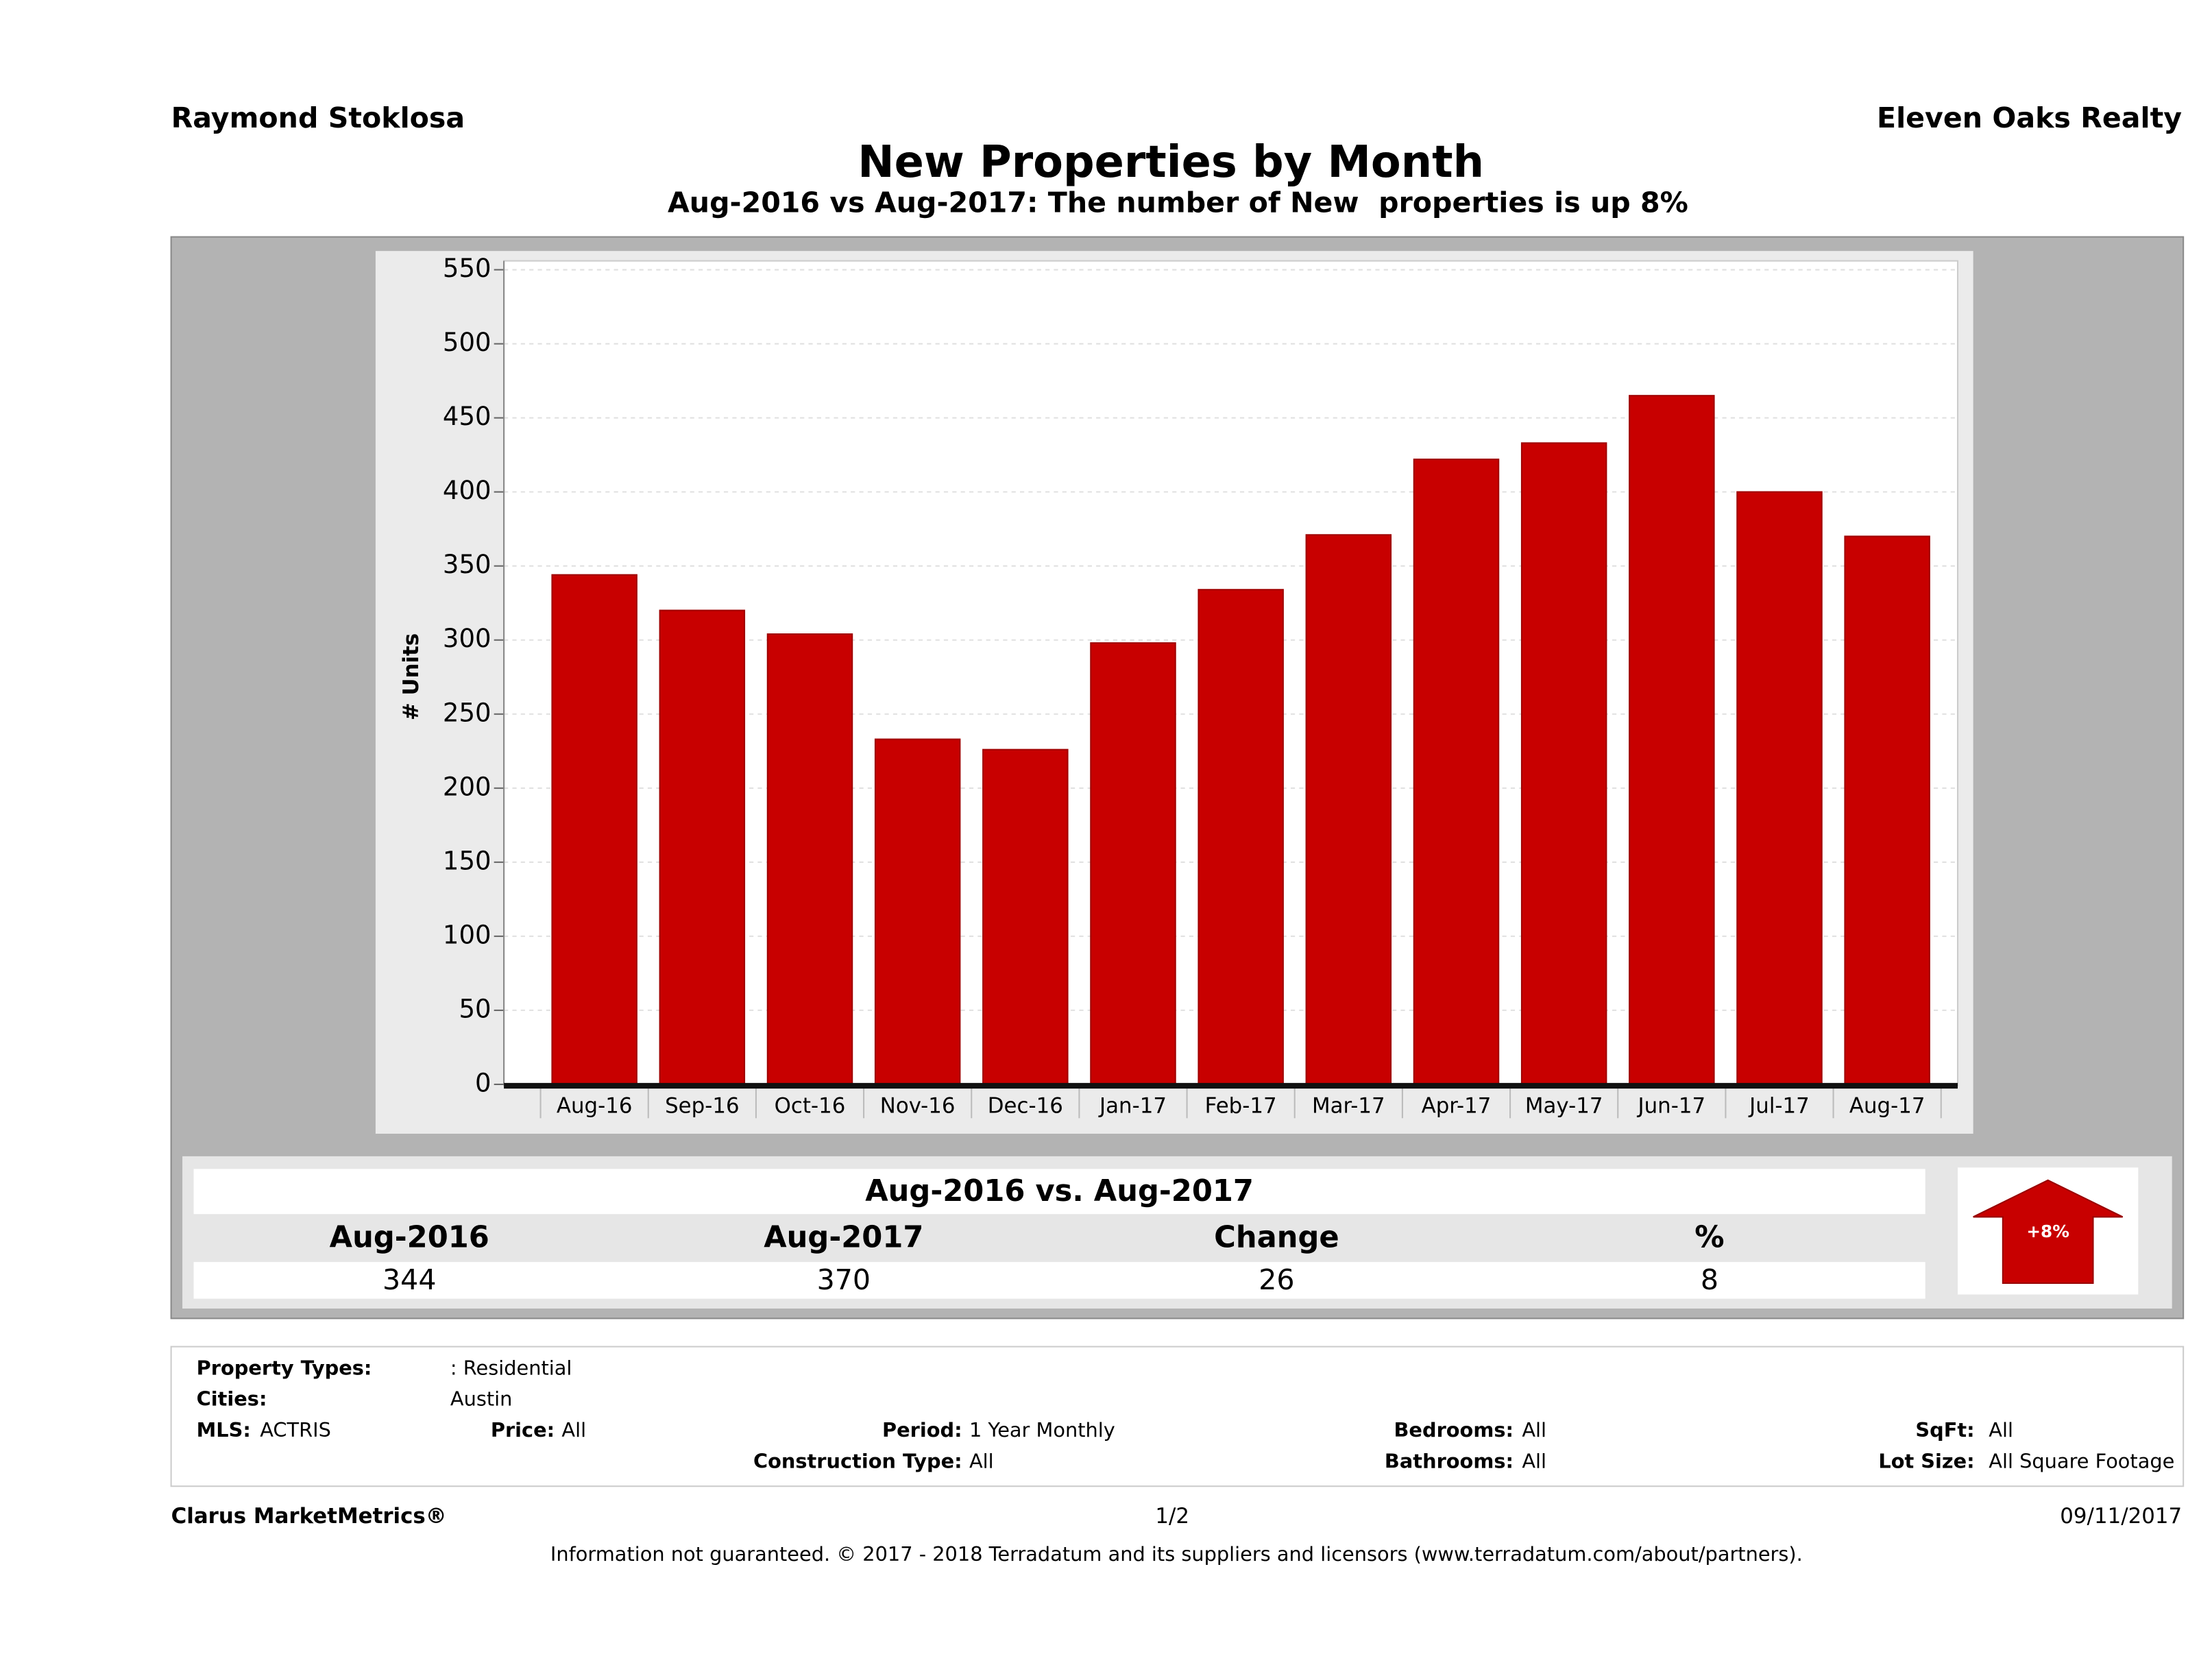 The height and width of the screenshot is (1678, 2212). I want to click on x-tick-label: Apr-17, so click(1457, 1105).